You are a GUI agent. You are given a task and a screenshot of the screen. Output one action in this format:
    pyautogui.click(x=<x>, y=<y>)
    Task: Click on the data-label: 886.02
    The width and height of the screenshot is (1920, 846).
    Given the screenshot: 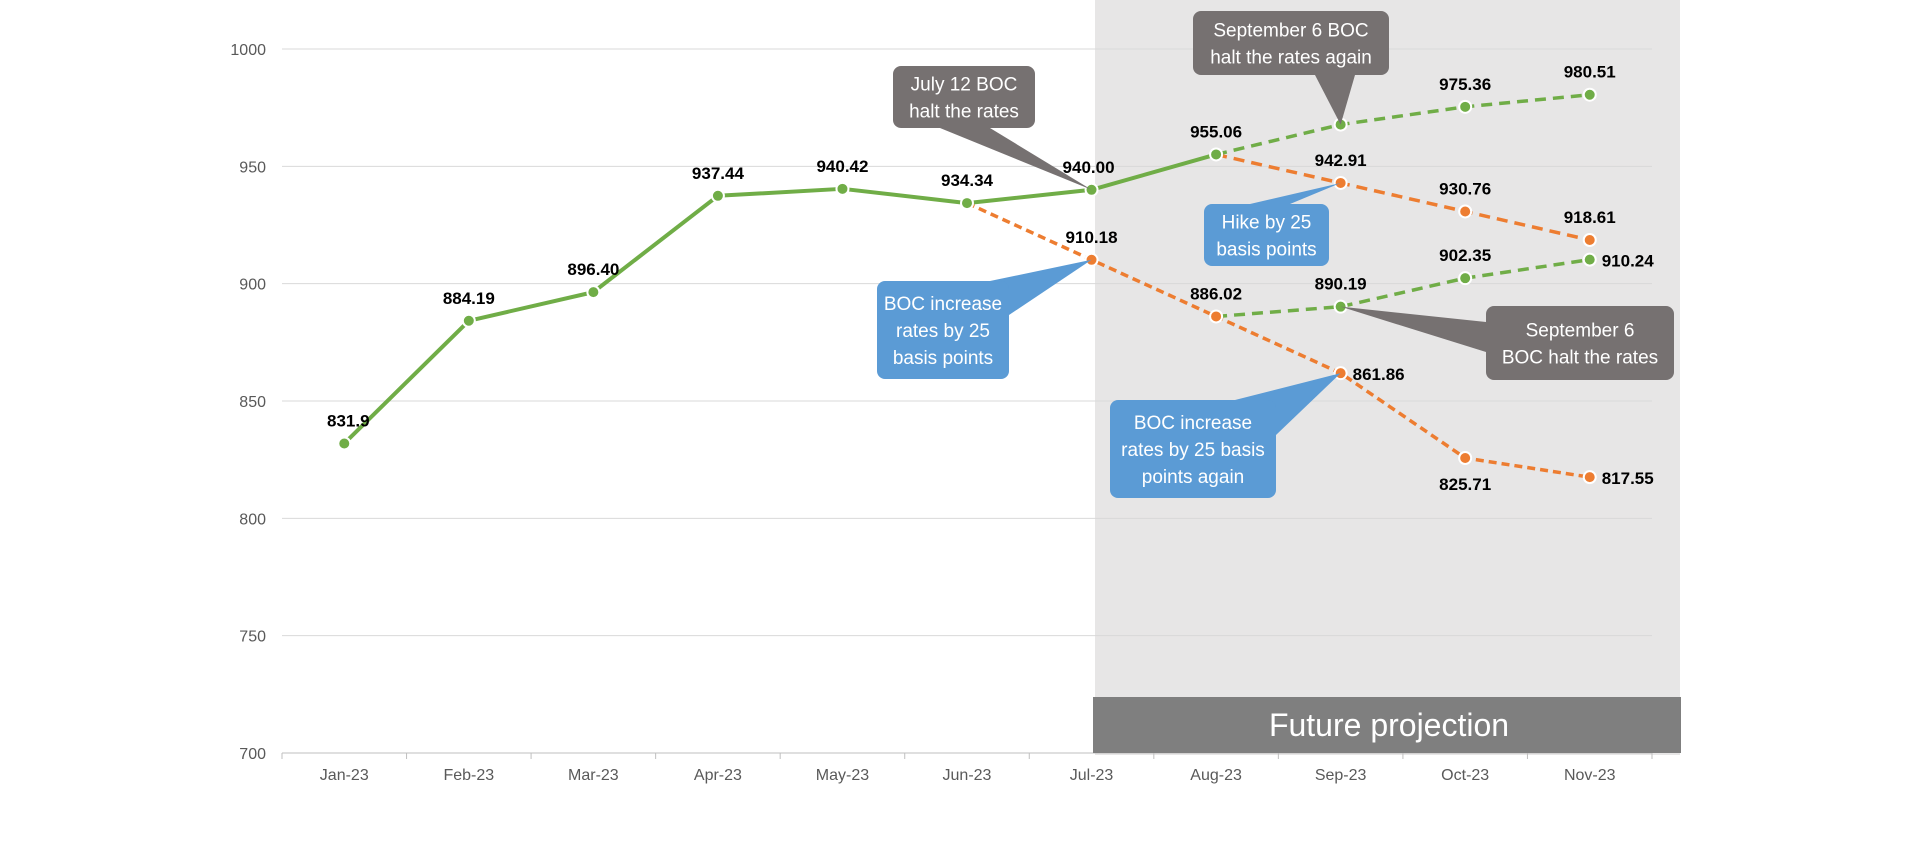 What is the action you would take?
    pyautogui.click(x=1216, y=293)
    